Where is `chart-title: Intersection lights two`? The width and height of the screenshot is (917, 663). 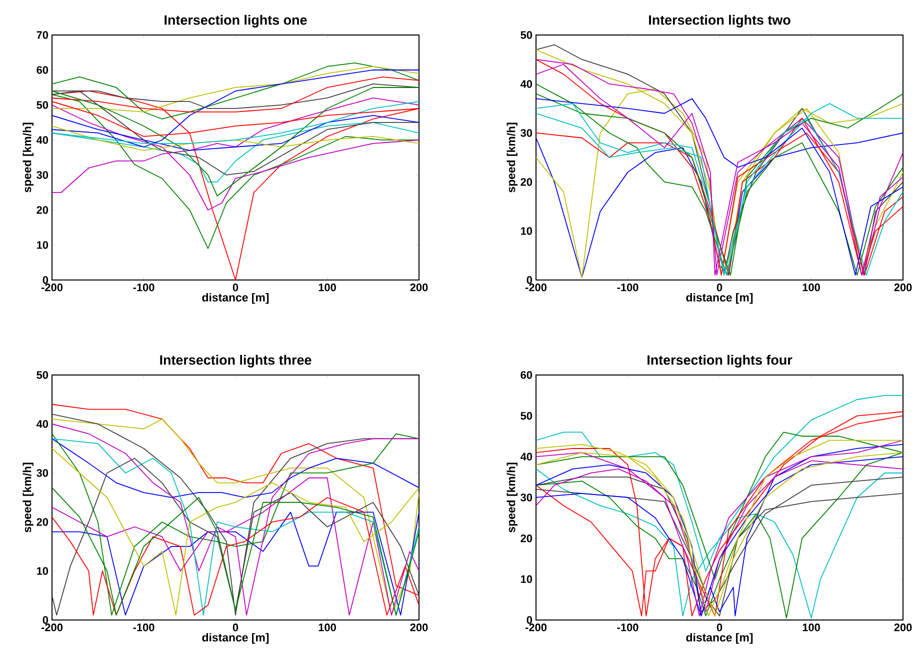
chart-title: Intersection lights two is located at coordinates (719, 21).